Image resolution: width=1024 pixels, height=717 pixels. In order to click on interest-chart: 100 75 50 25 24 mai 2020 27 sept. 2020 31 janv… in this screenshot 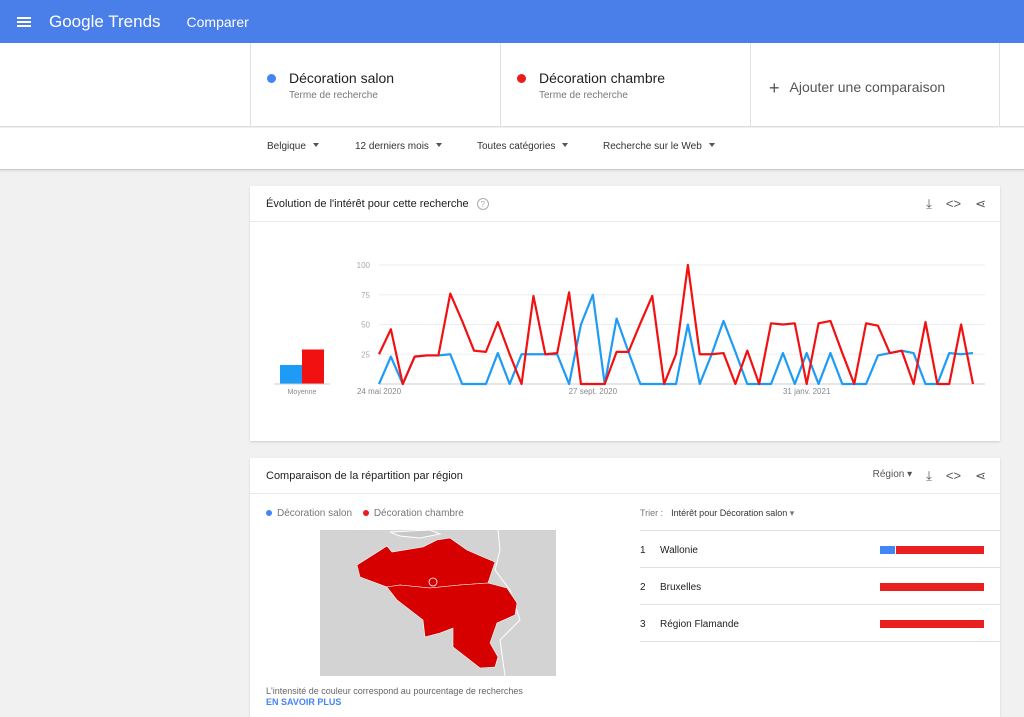, I will do `click(629, 328)`.